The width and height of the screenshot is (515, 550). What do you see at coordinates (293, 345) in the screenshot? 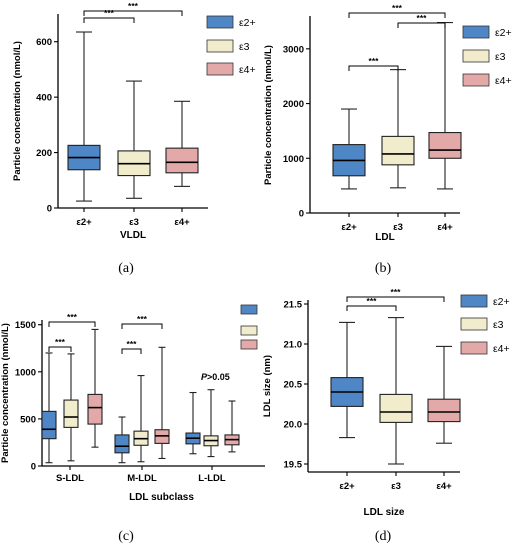
I see `y-tick-label: 21.0` at bounding box center [293, 345].